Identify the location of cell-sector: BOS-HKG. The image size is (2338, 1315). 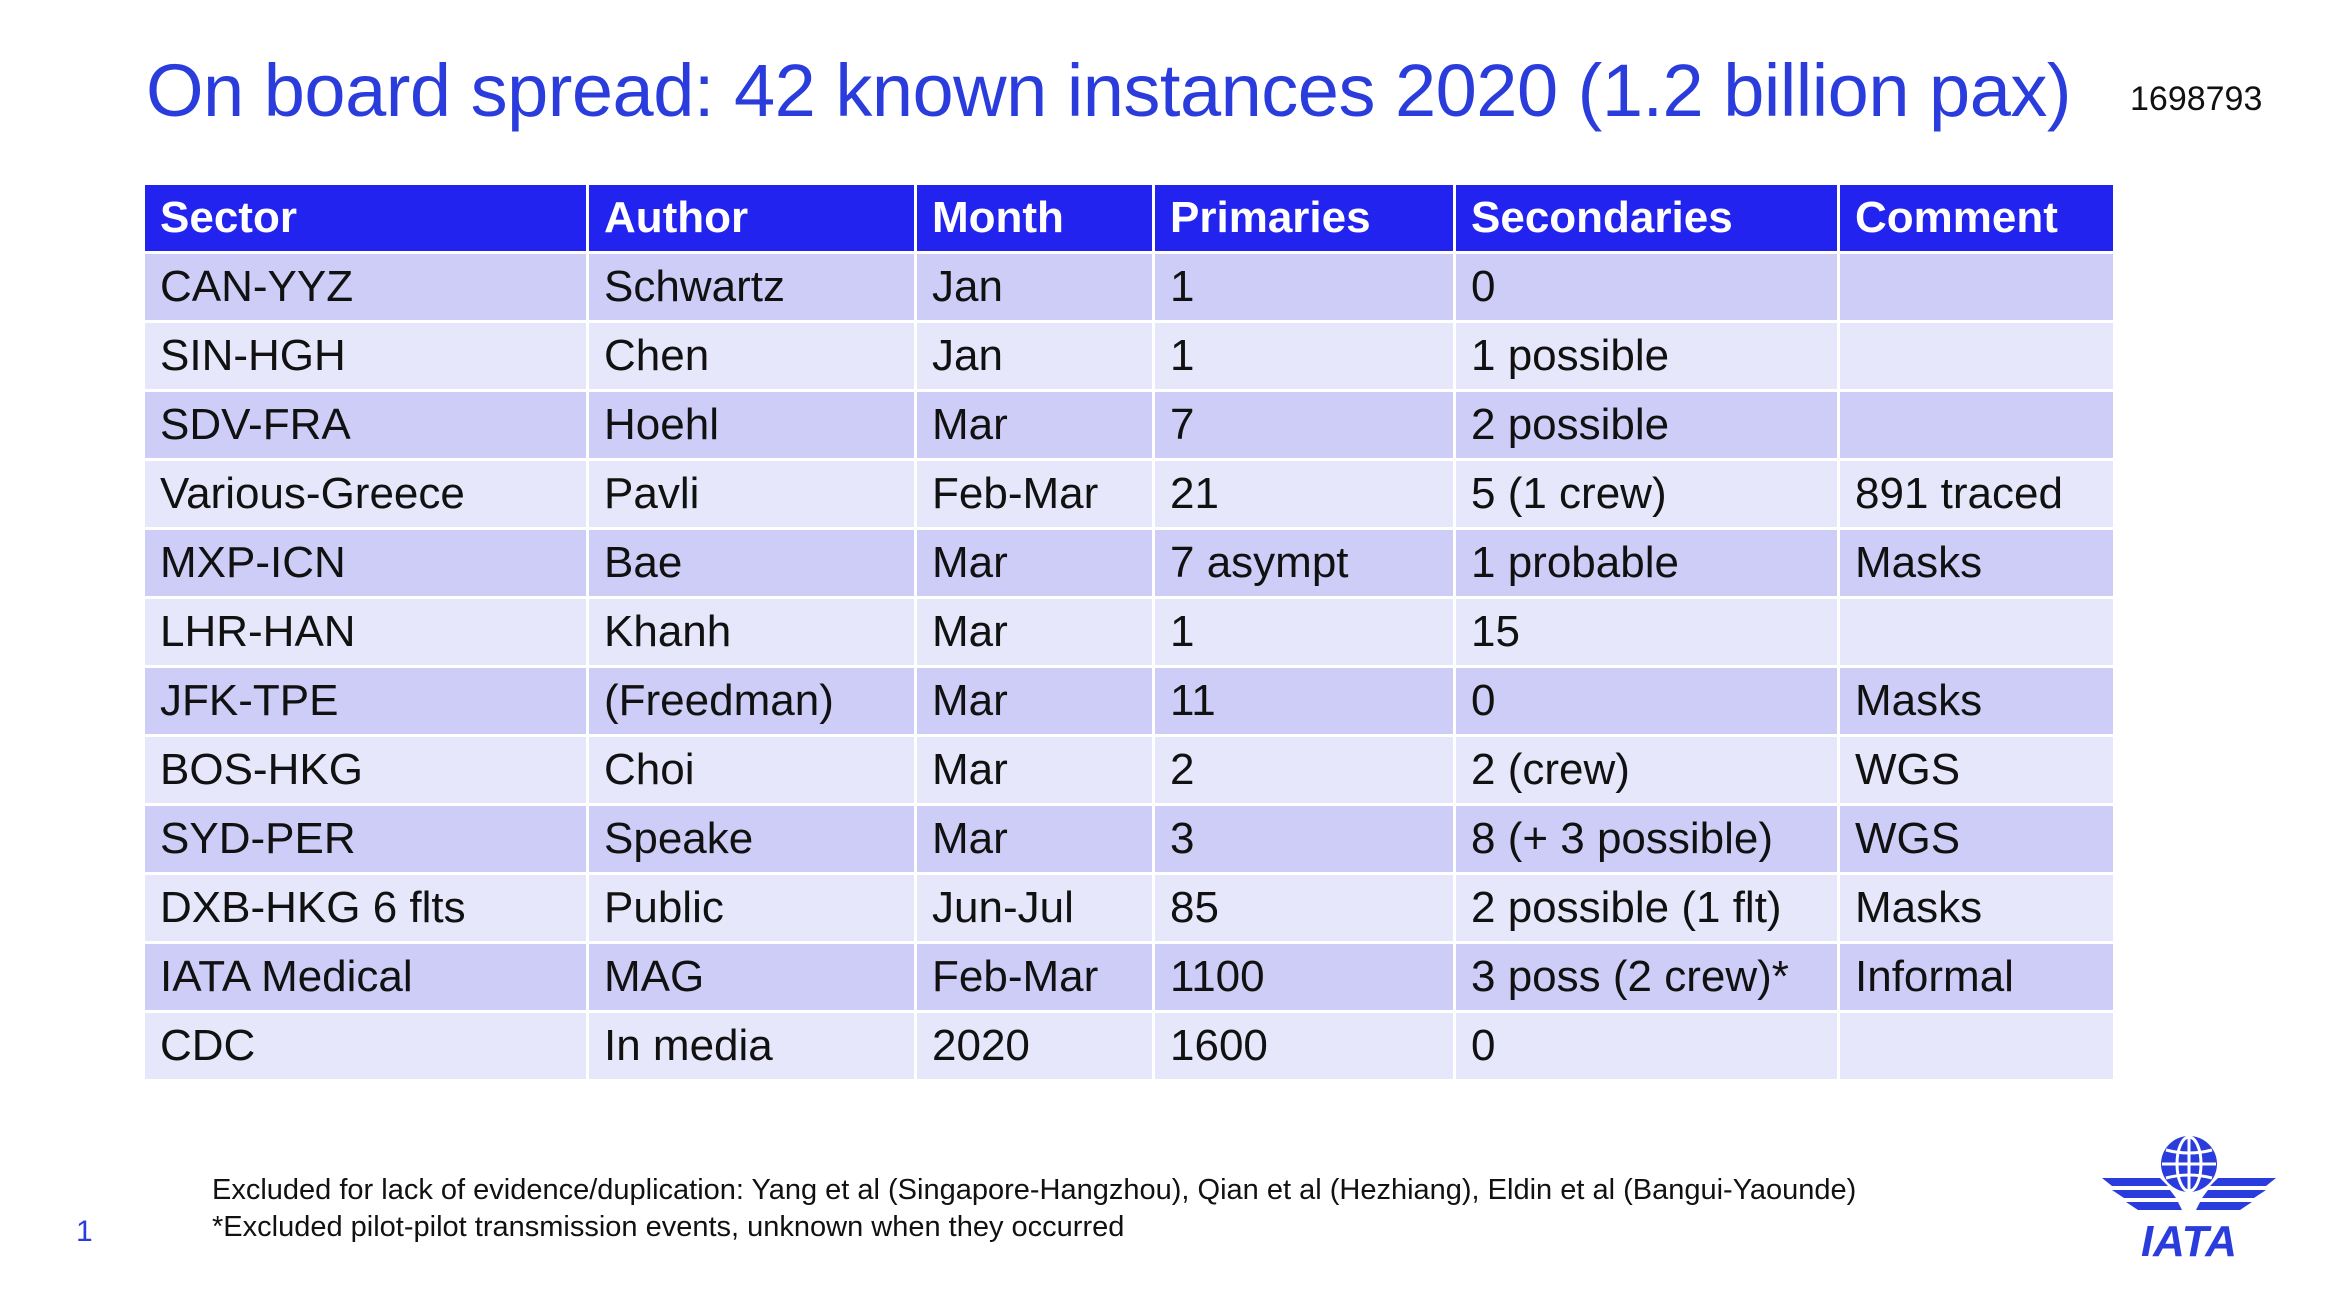
(365, 770).